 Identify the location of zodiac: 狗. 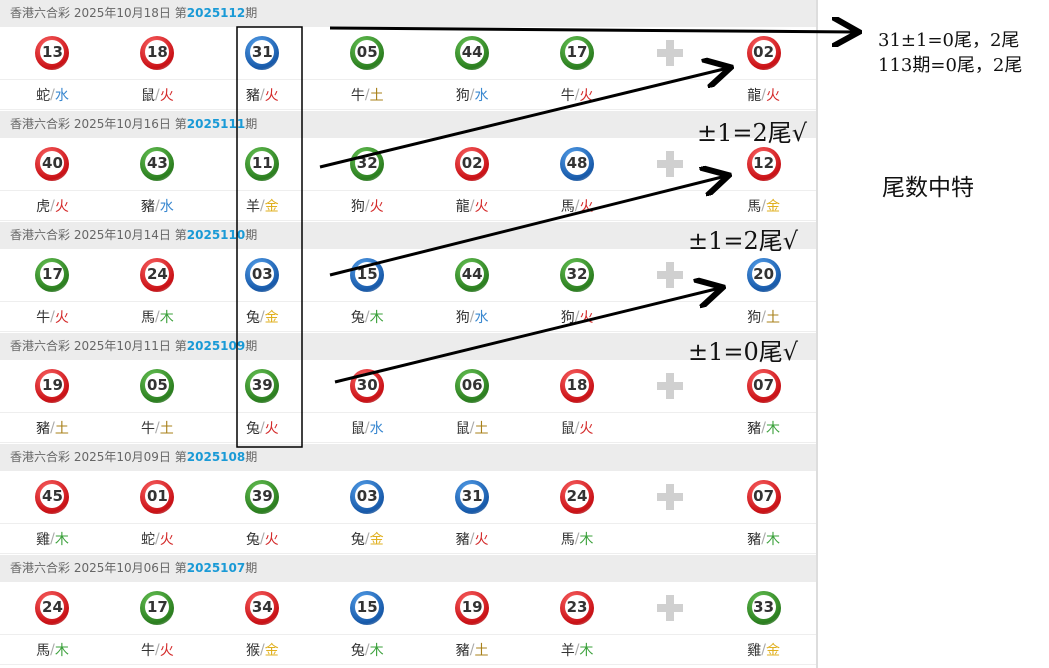
(462, 317).